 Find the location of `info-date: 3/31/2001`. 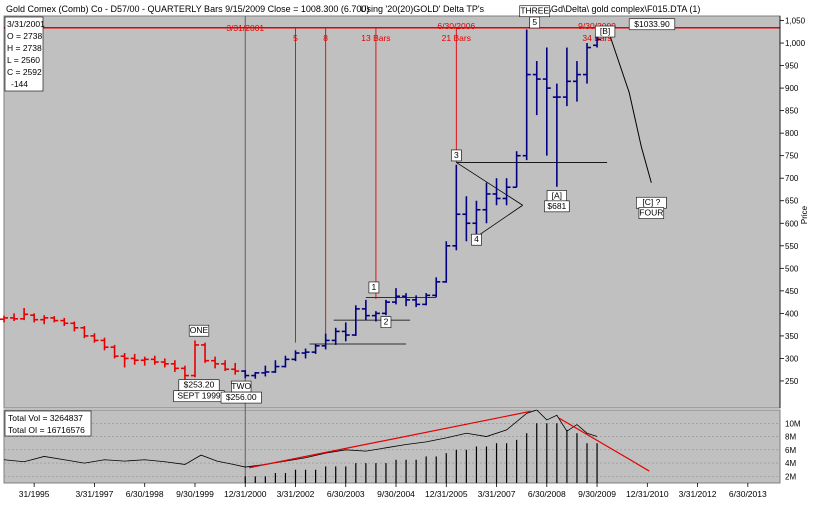

info-date: 3/31/2001 is located at coordinates (26, 24).